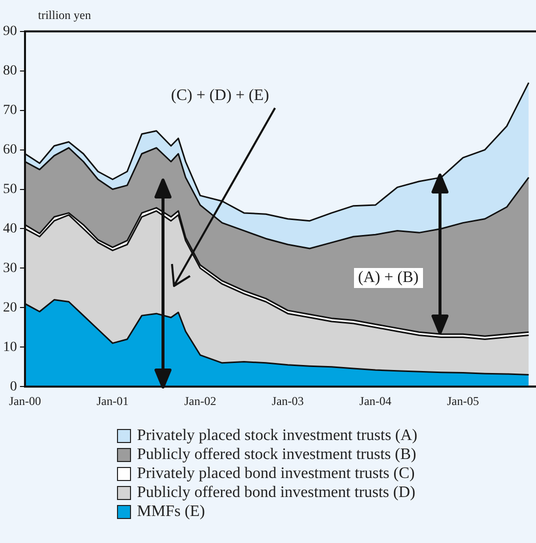  What do you see at coordinates (10, 189) in the screenshot?
I see `y-tick-label: 50` at bounding box center [10, 189].